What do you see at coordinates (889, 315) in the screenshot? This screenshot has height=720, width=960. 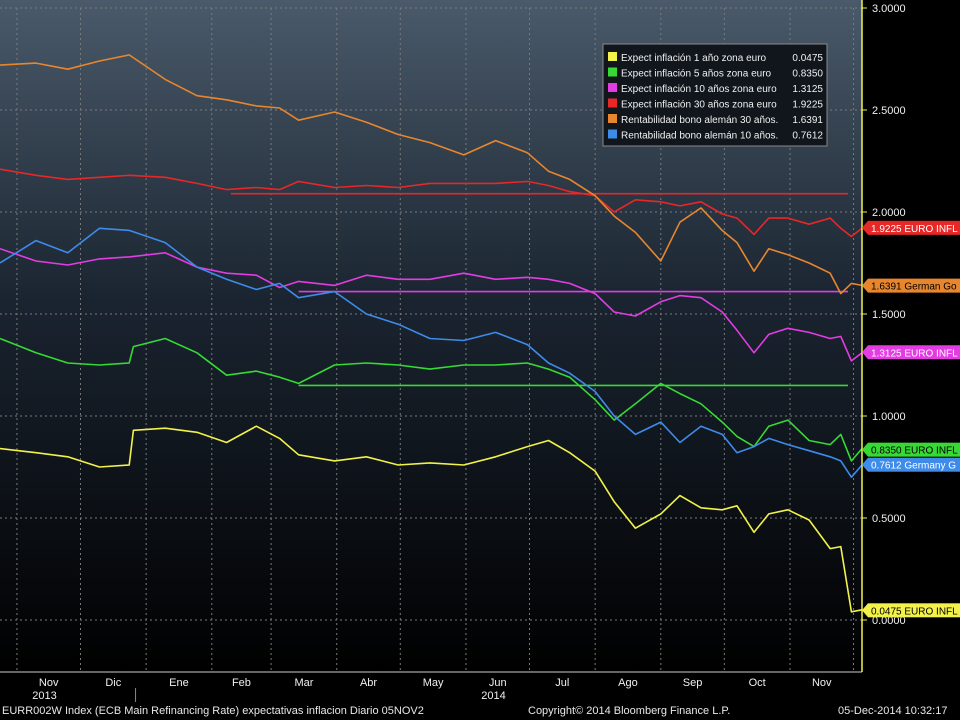 I see `y-tick-label: 1.5000` at bounding box center [889, 315].